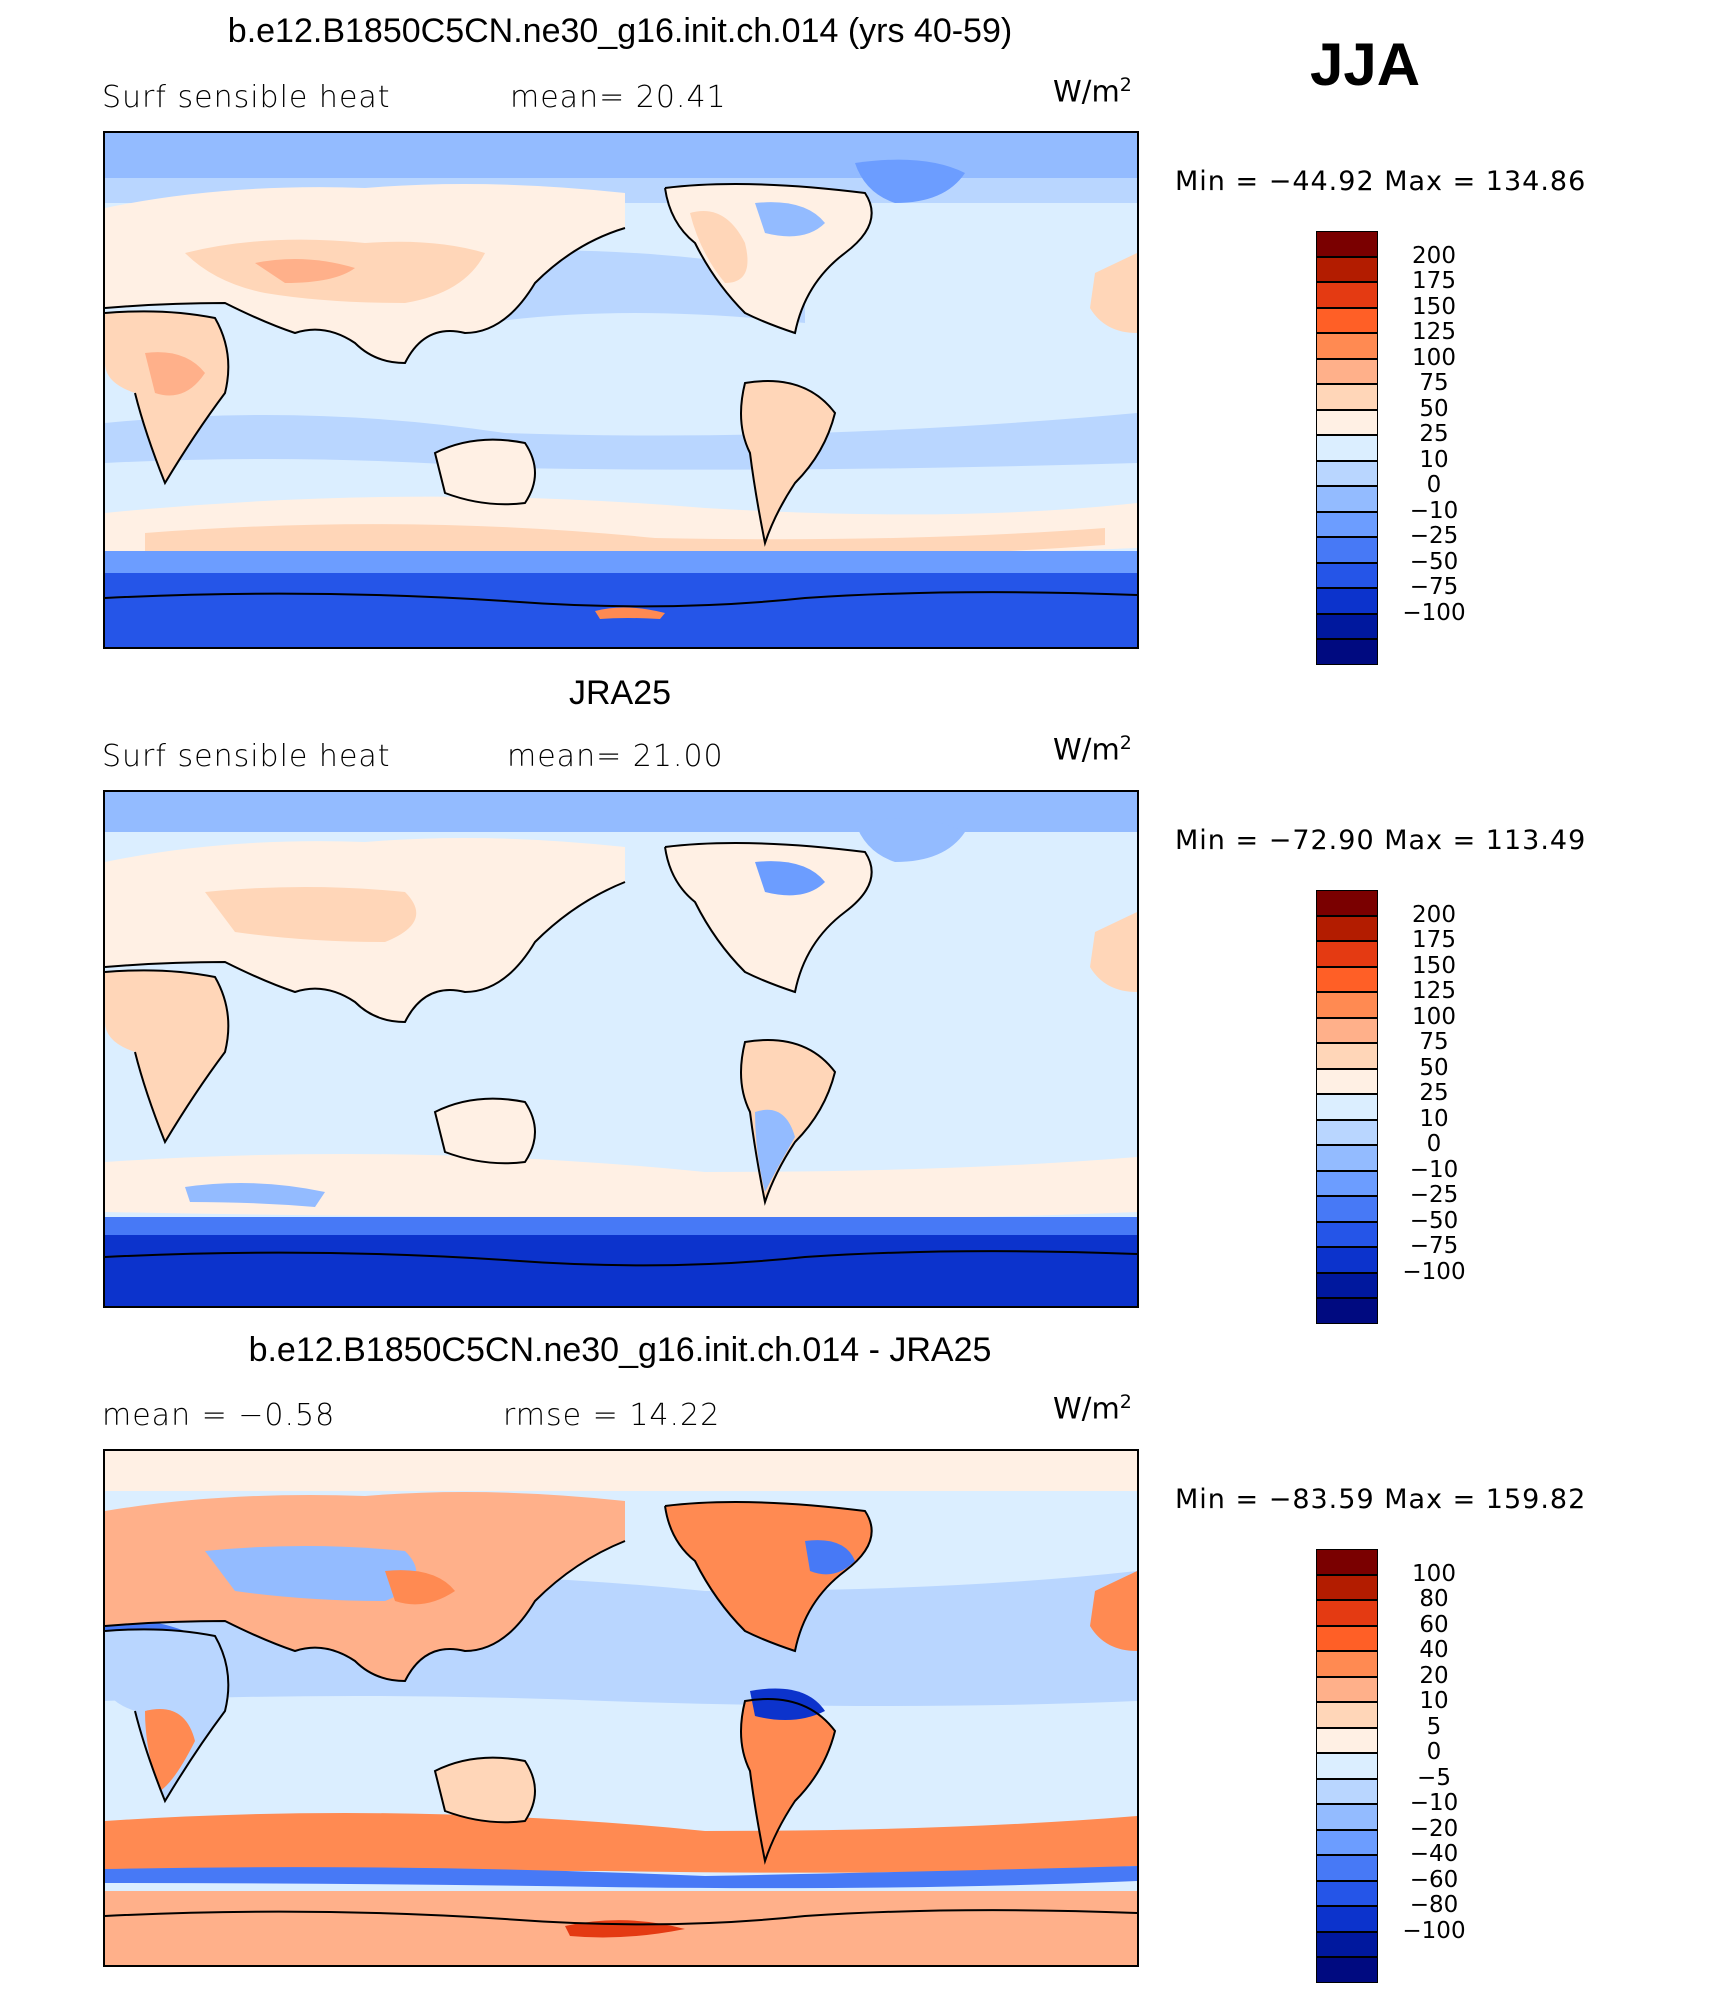 Image resolution: width=1710 pixels, height=1991 pixels. I want to click on colorbar-tick-label: 125, so click(1434, 332).